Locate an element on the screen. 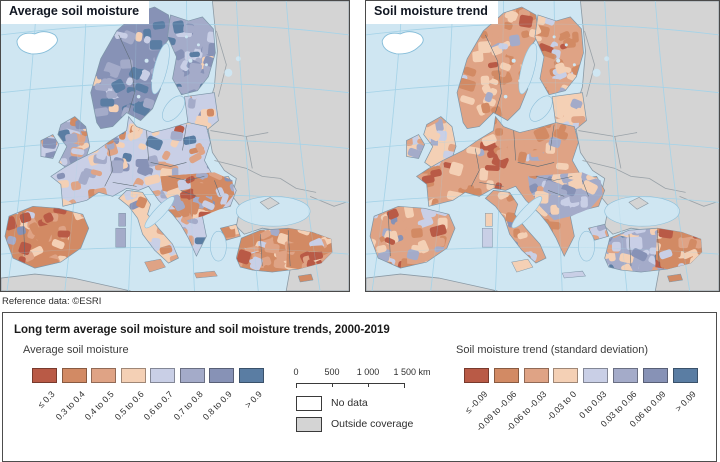  reference-data-note: Reference data: ©ESRI is located at coordinates (52, 301).